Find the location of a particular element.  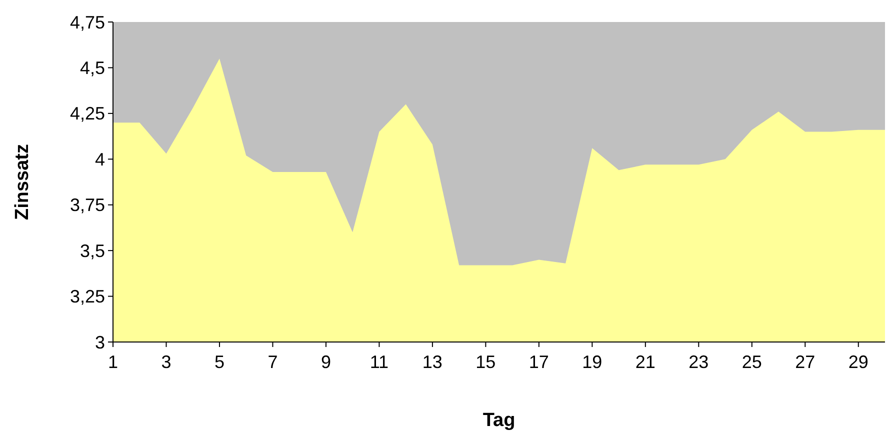

x-tick-label: 25 is located at coordinates (752, 362).